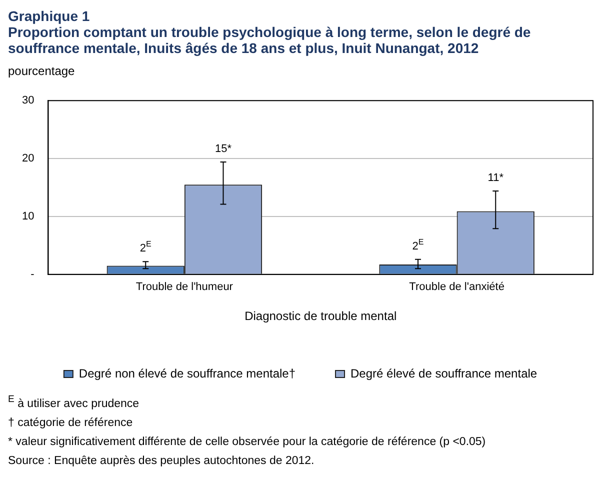  What do you see at coordinates (320, 316) in the screenshot?
I see `x-axis-title: Diagnostic de trouble mental` at bounding box center [320, 316].